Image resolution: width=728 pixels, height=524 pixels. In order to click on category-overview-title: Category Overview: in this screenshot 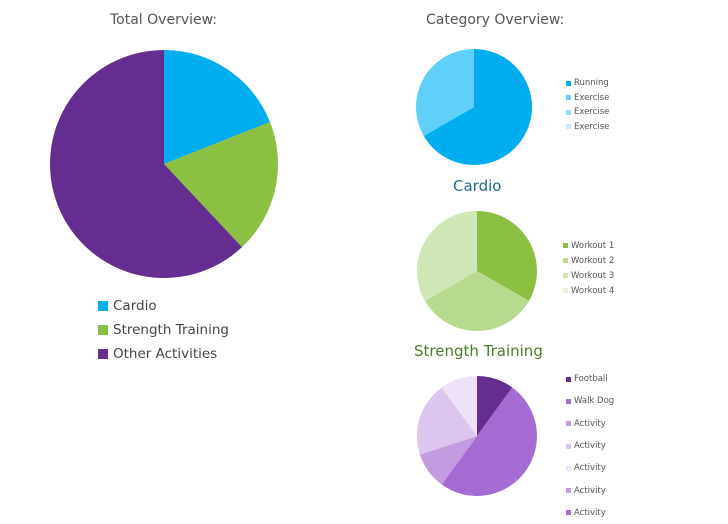, I will do `click(495, 20)`.